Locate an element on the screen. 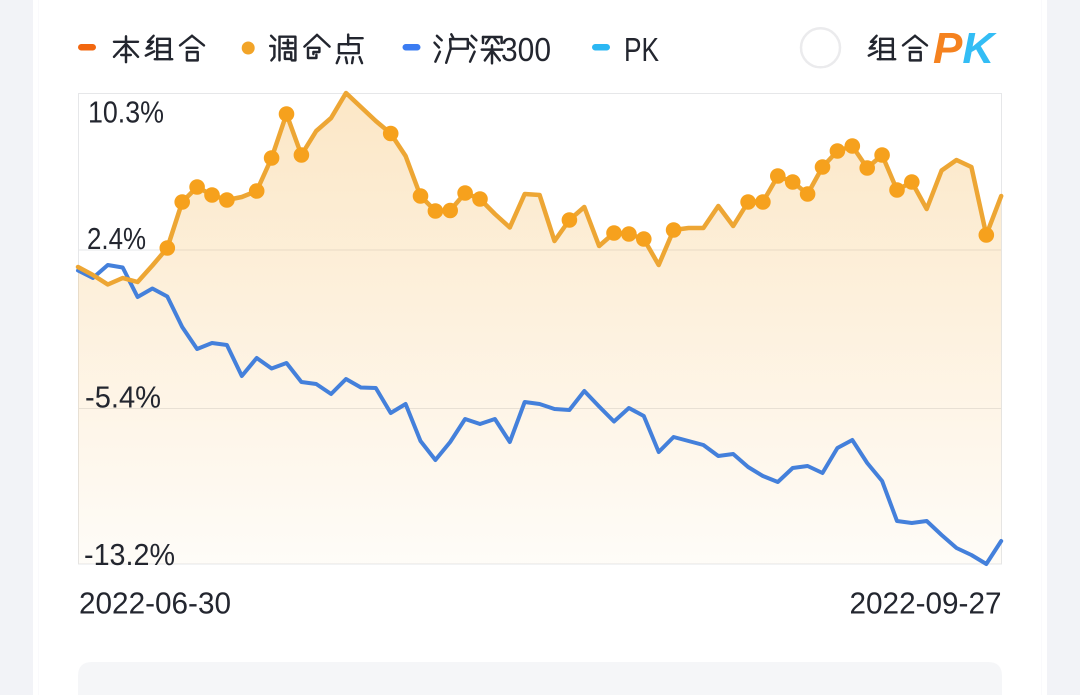  svg-text: -5.4% is located at coordinates (123, 397).